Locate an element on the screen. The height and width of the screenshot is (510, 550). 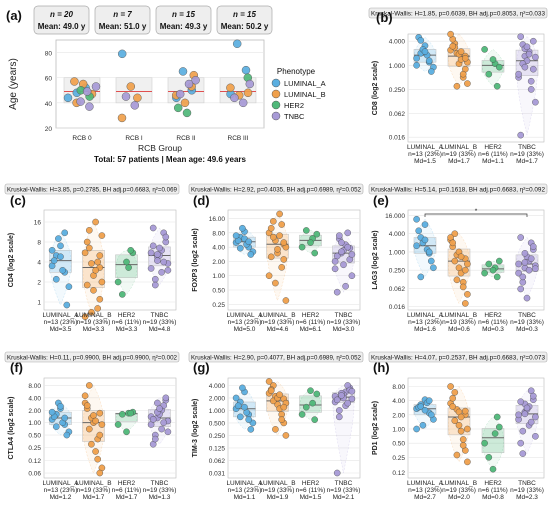
x-tick-sublabel: Md=1.1 is located at coordinates (493, 161).